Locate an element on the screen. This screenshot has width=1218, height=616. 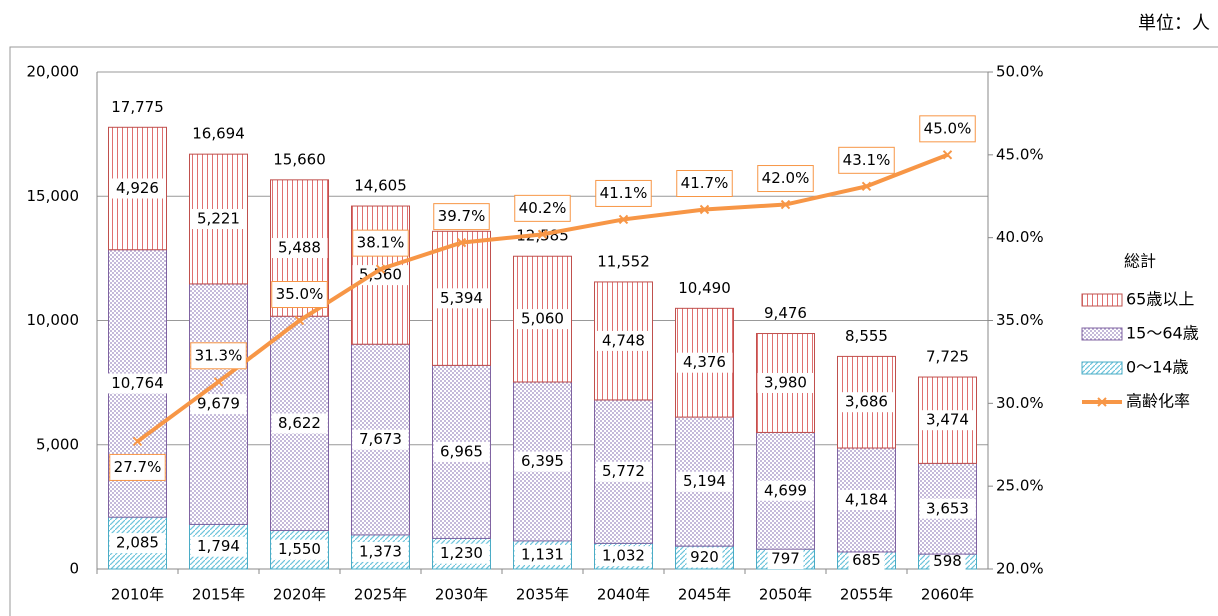
y2-tick-label: 30.0% is located at coordinates (1020, 403).